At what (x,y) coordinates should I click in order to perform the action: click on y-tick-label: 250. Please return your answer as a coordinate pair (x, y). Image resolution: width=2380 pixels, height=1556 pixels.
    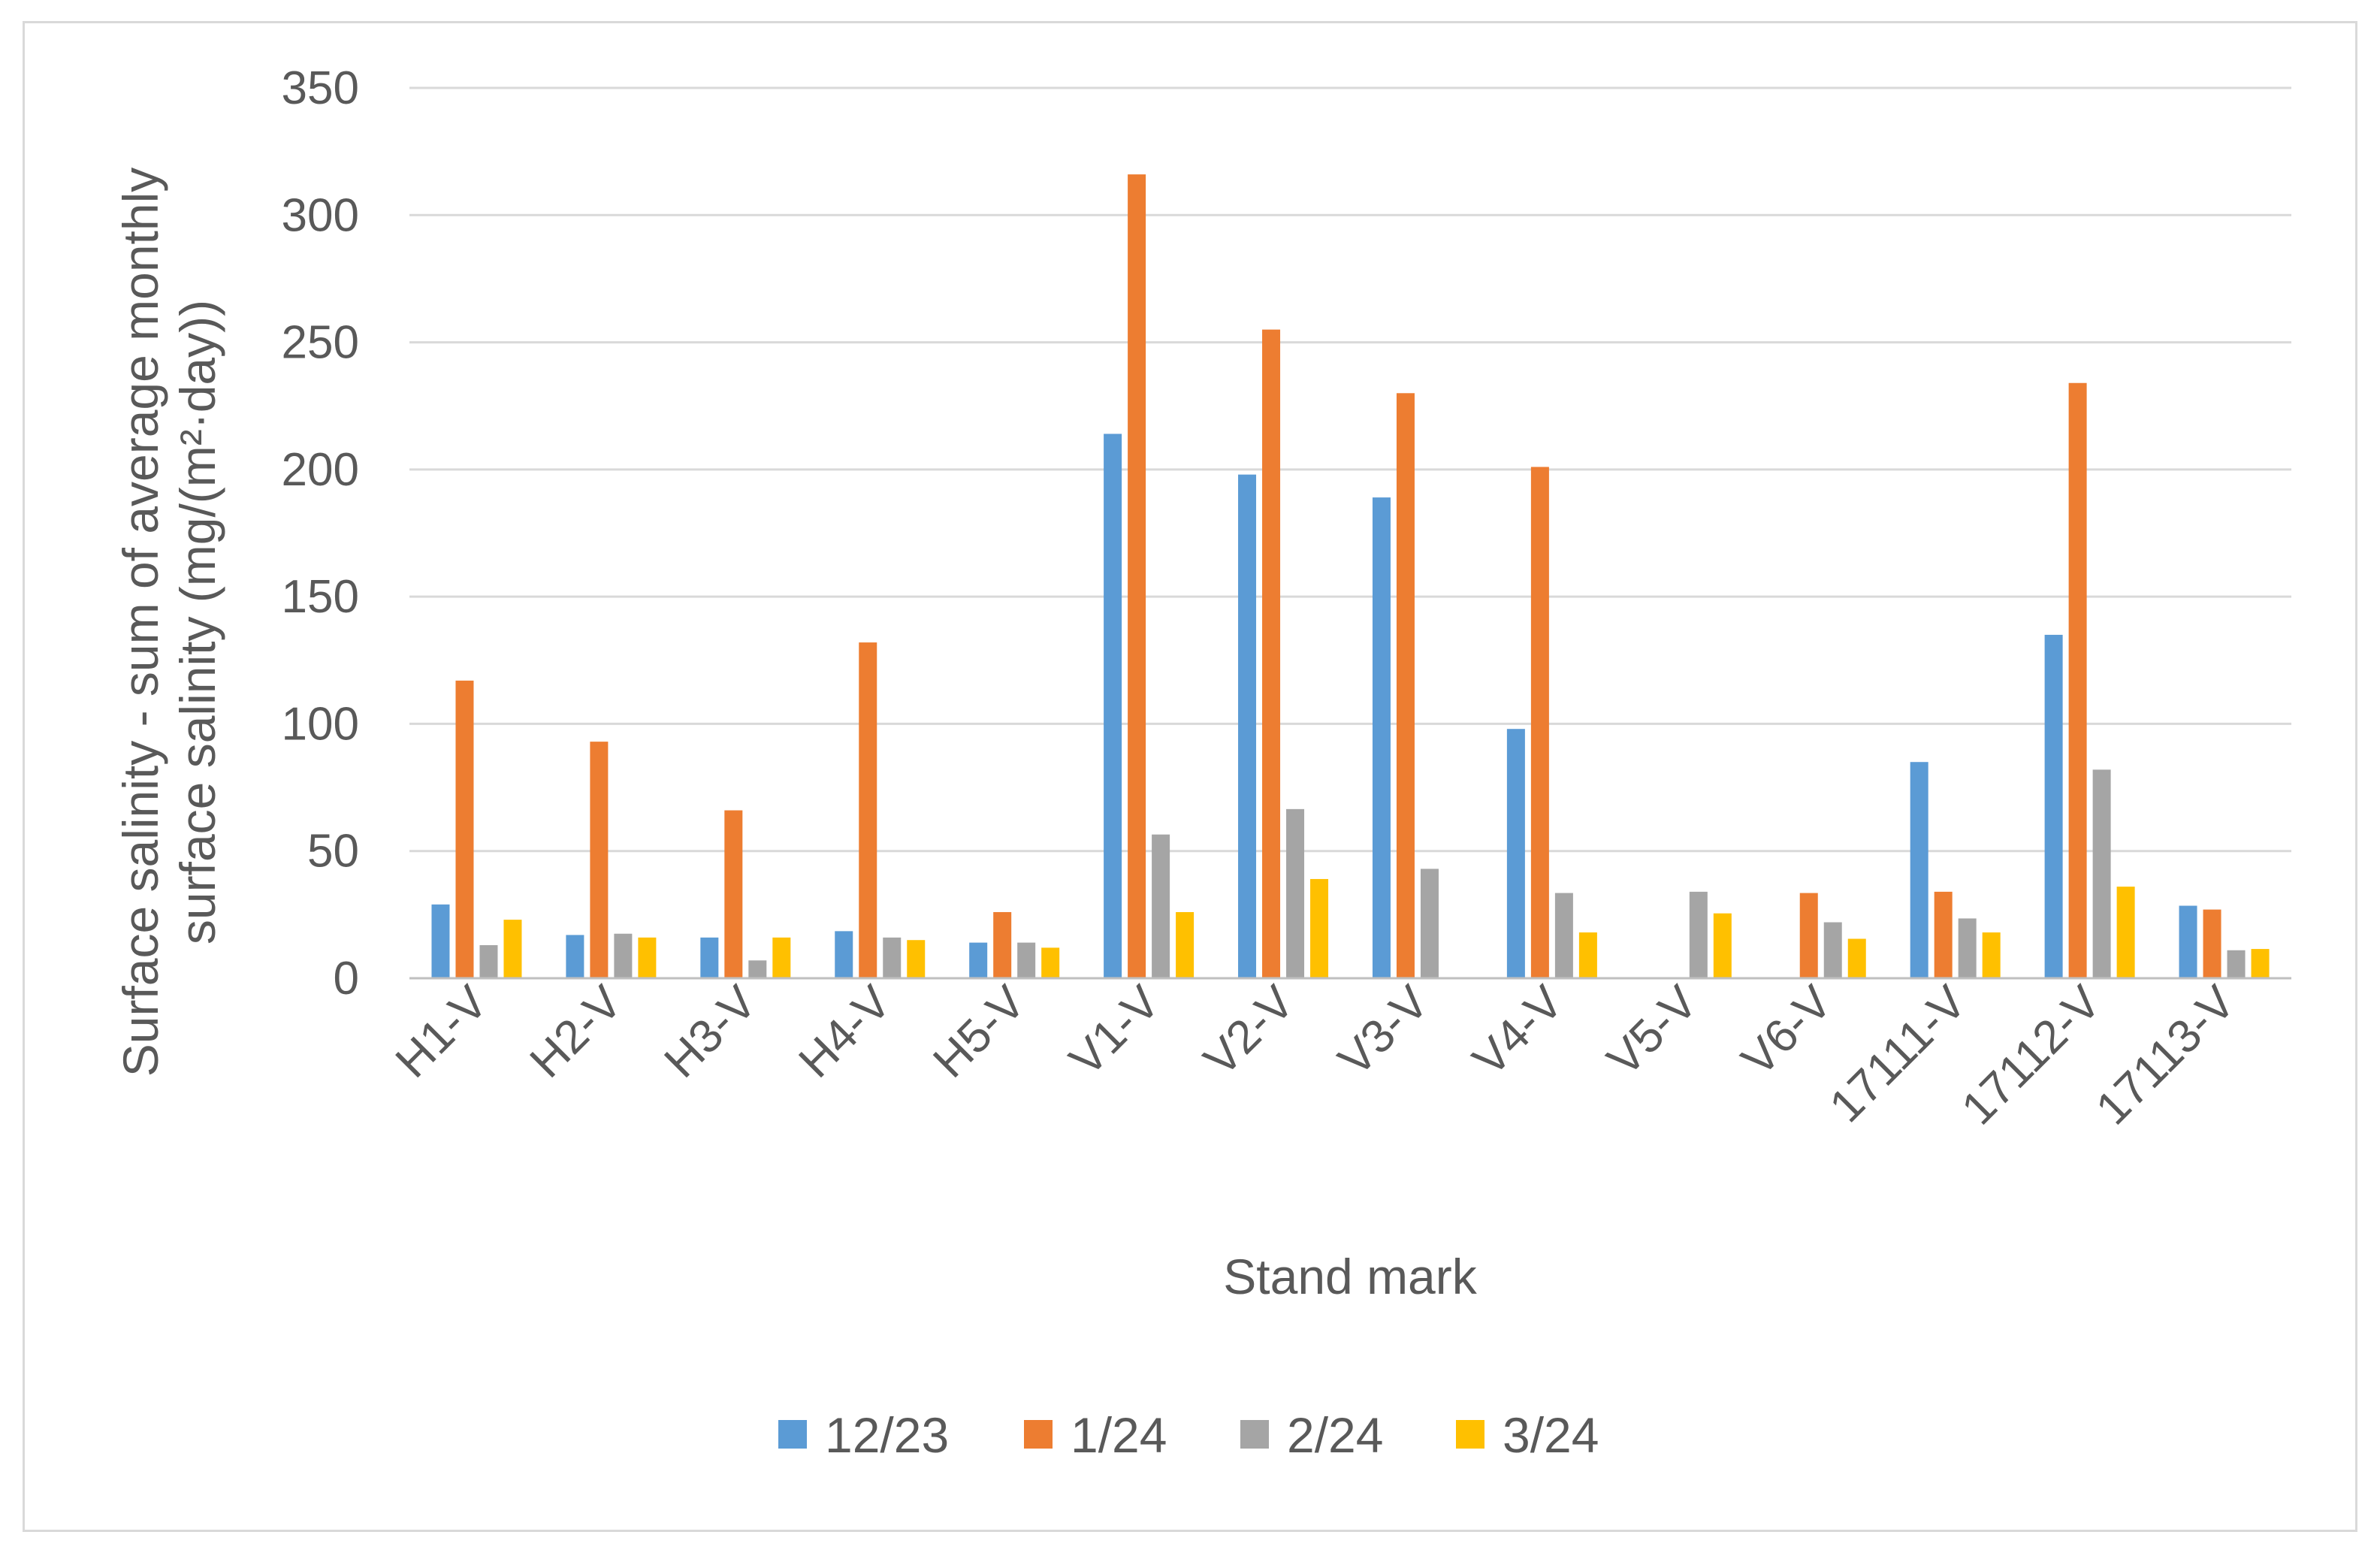
    Looking at the image, I should click on (320, 343).